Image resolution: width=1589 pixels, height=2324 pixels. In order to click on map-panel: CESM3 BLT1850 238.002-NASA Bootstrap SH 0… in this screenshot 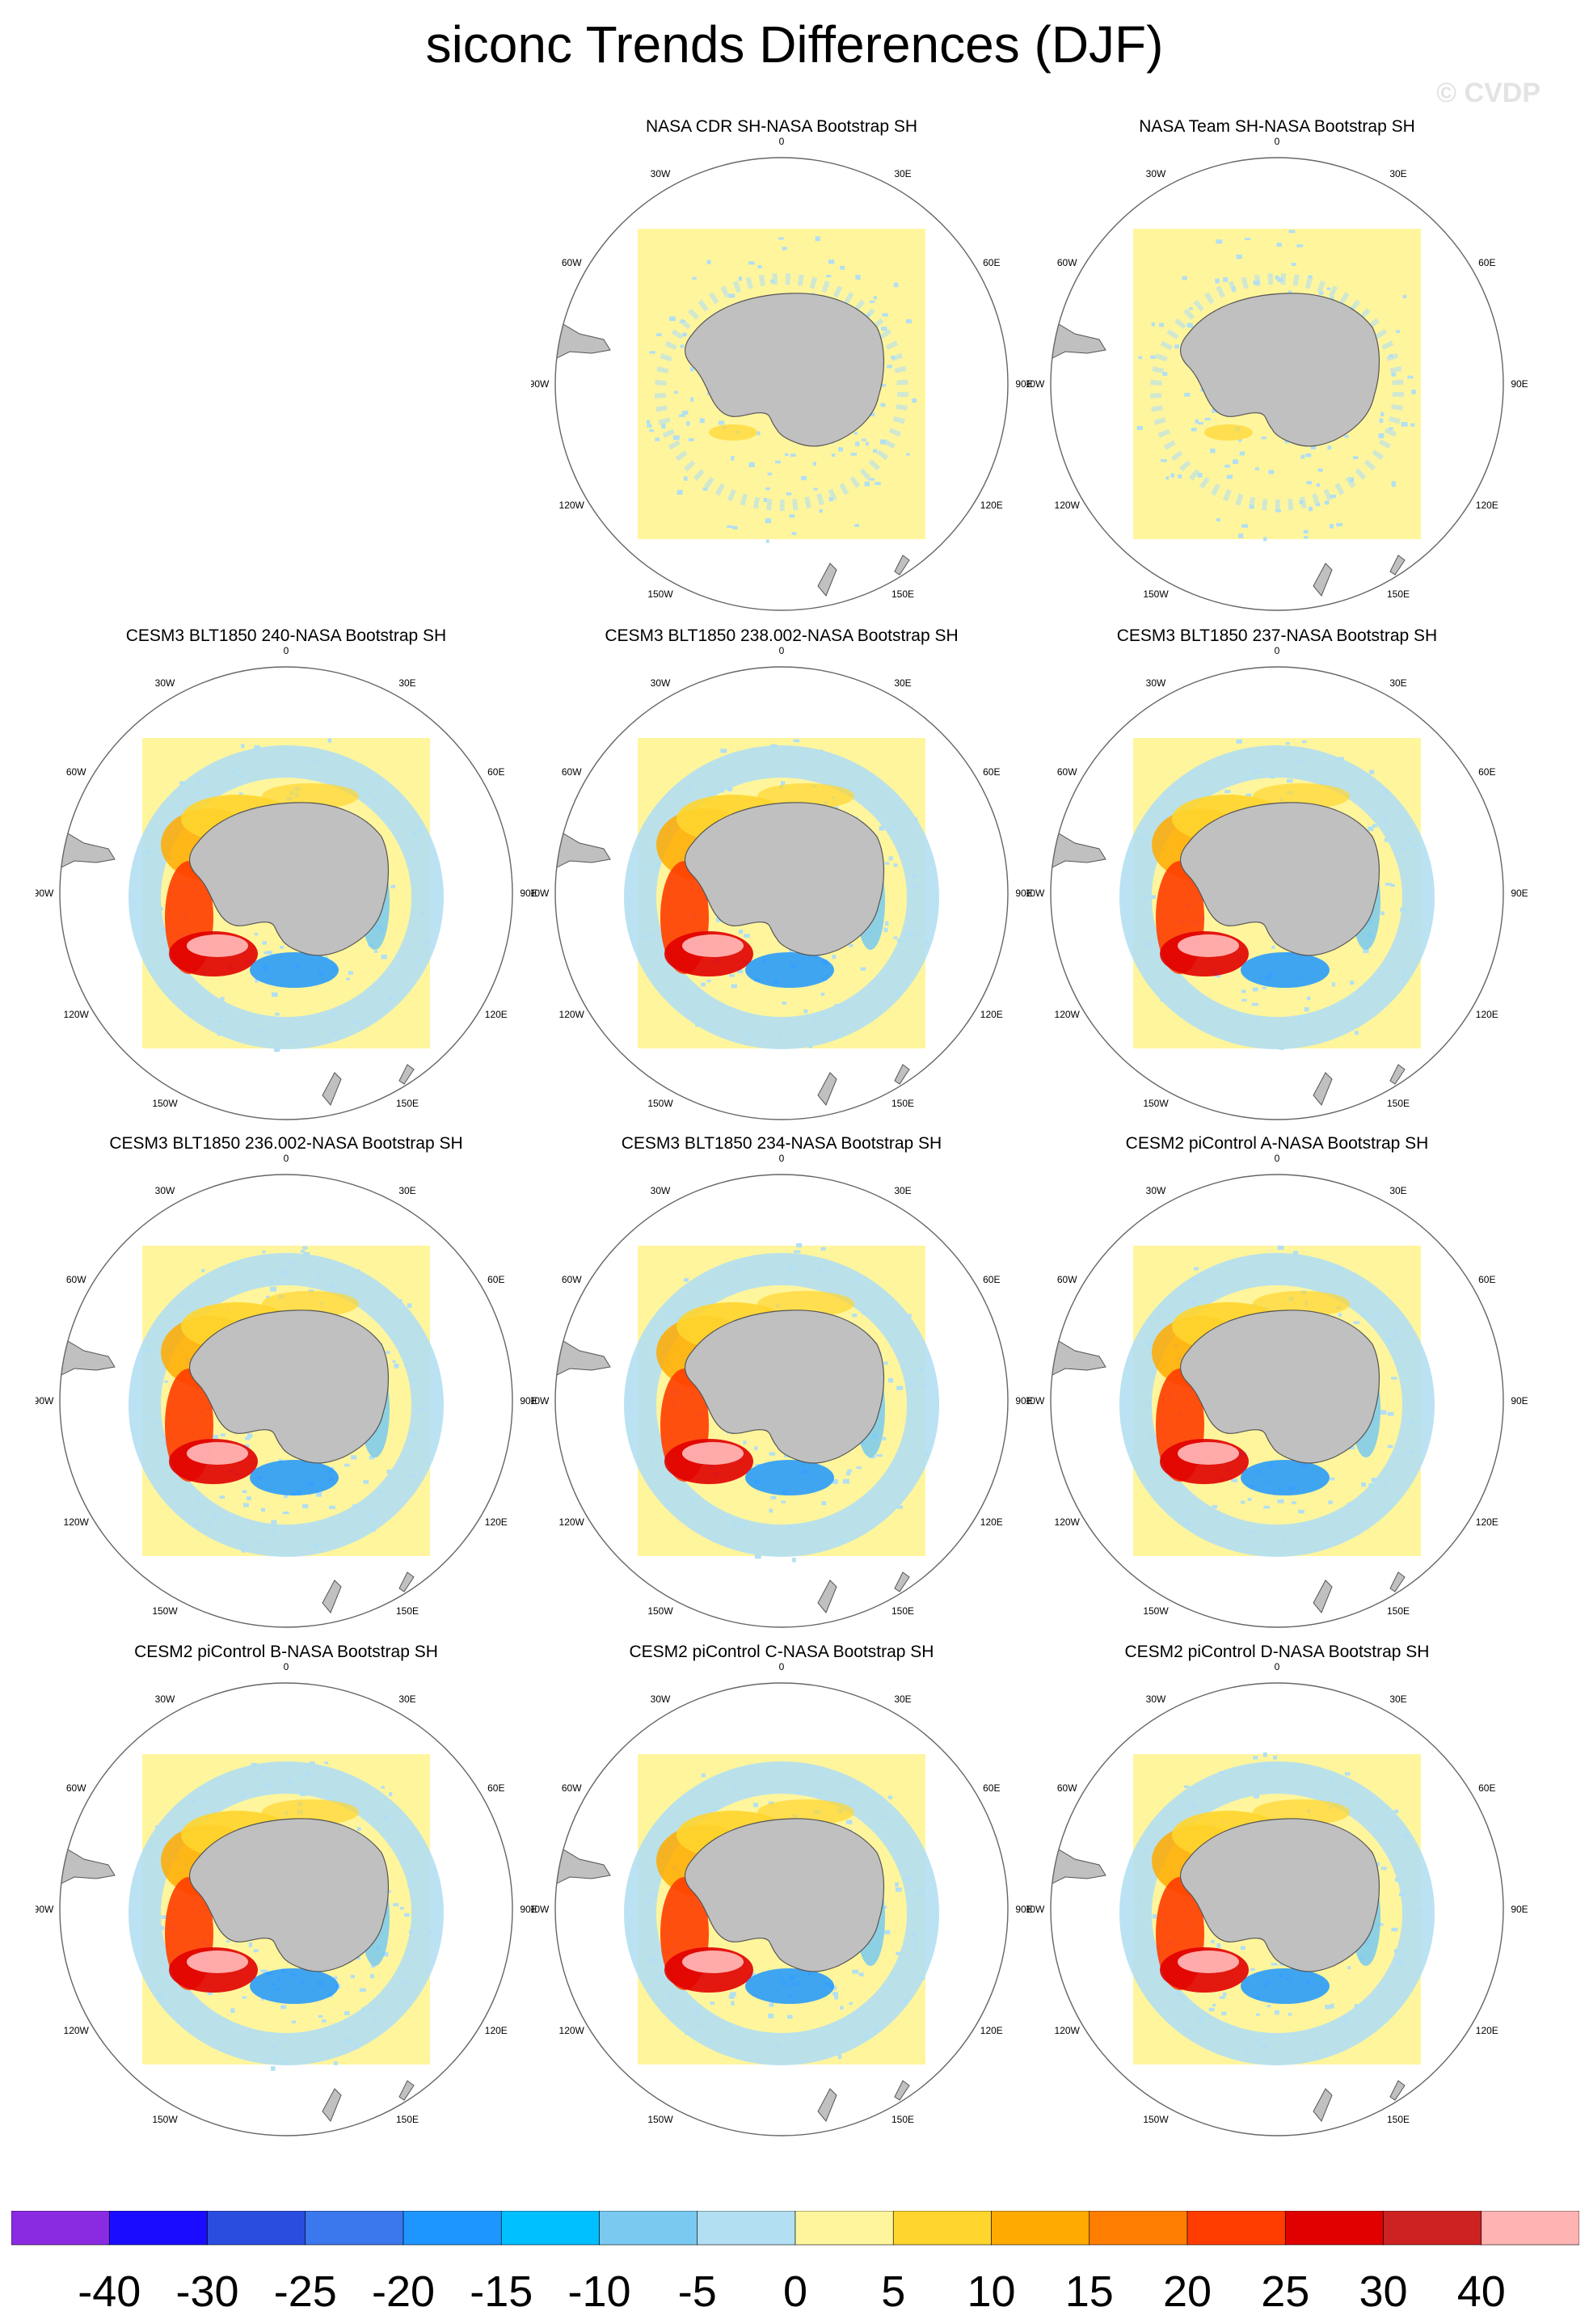, I will do `click(781, 877)`.